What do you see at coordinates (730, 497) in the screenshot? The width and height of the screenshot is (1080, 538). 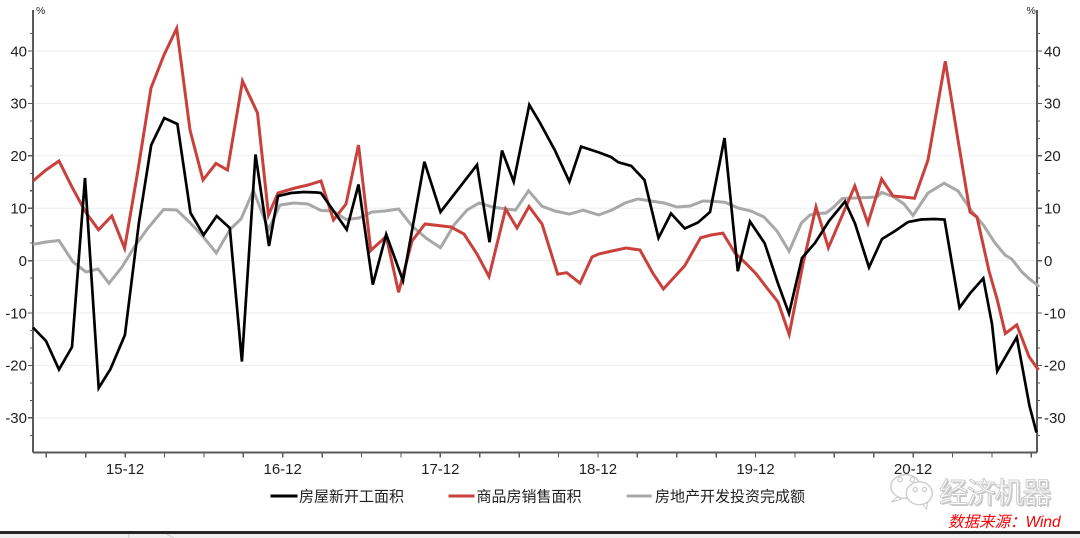 I see `svg-text: 房地产开发投资完成额` at bounding box center [730, 497].